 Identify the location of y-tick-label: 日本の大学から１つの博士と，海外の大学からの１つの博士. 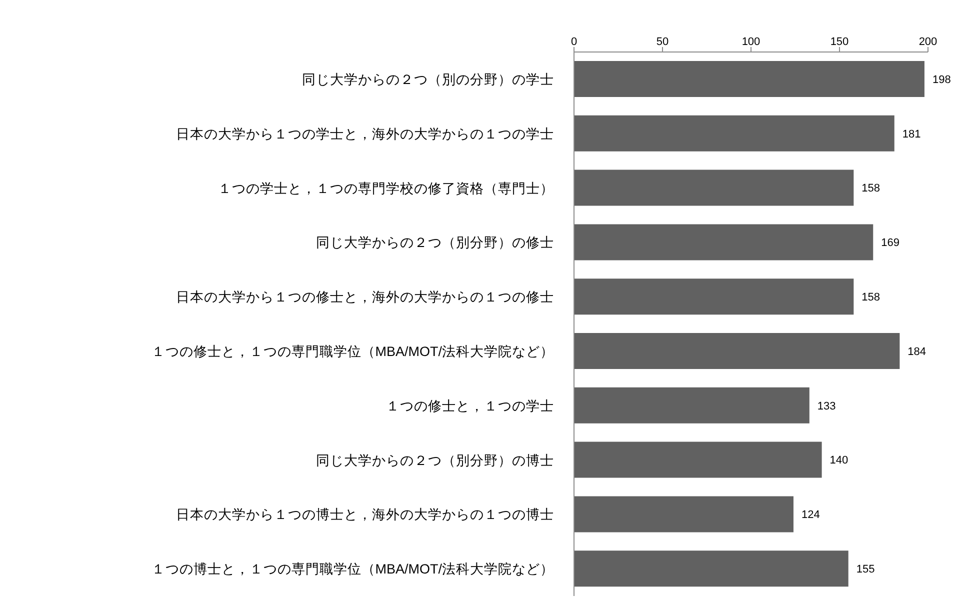
(365, 514).